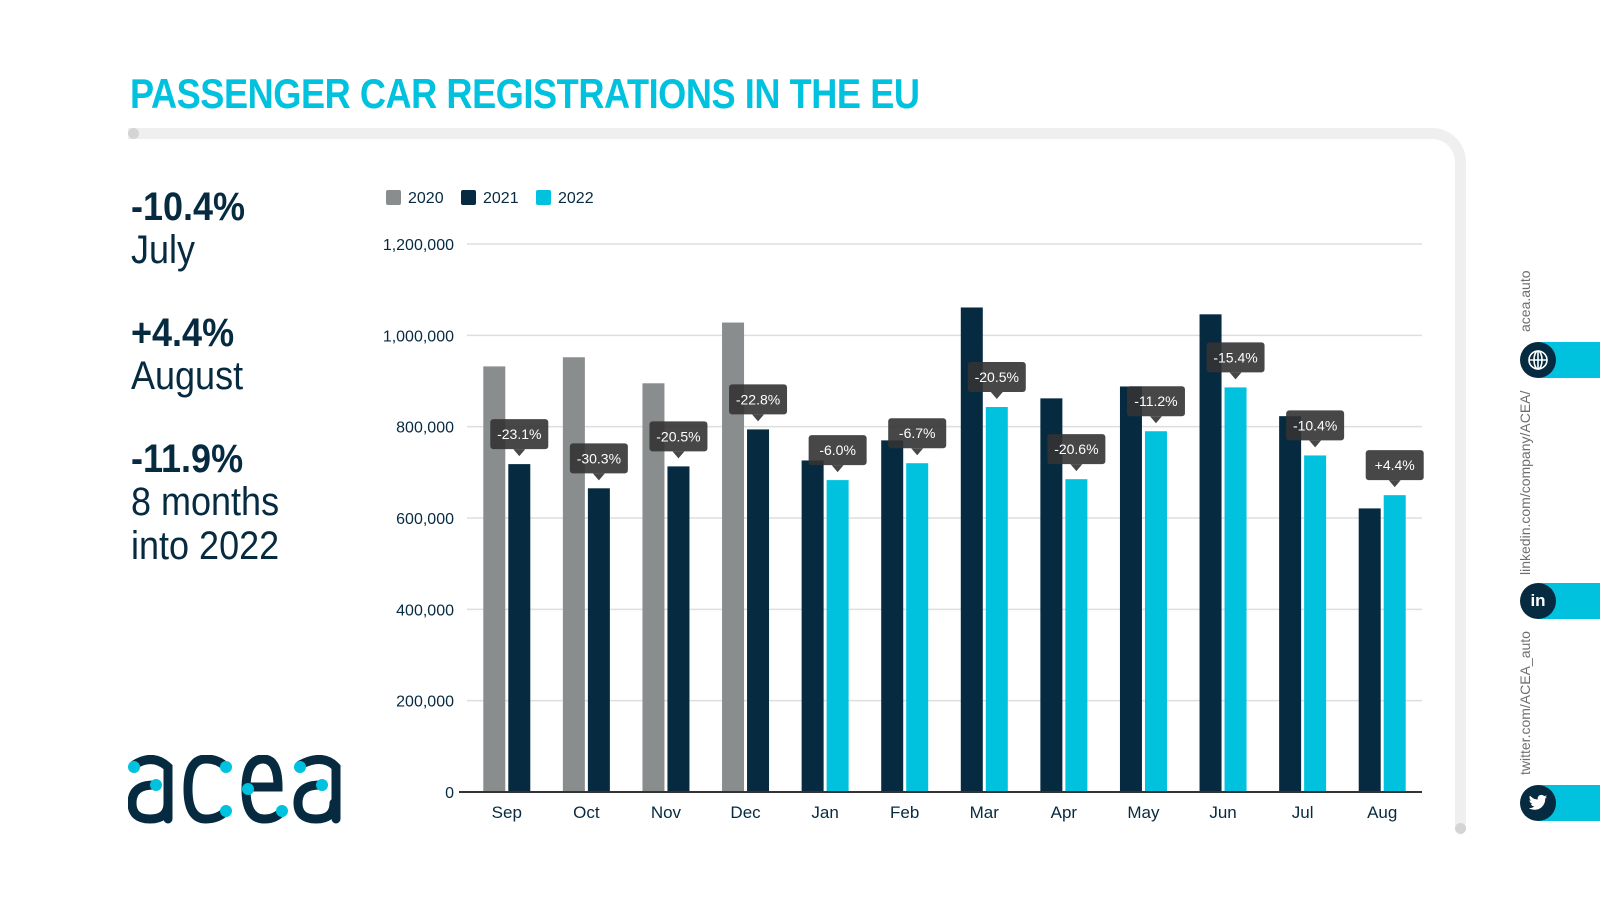 This screenshot has height=900, width=1600. Describe the element at coordinates (1525, 703) in the screenshot. I see `twitter-link: twitter.com/ACEA_auto` at that location.